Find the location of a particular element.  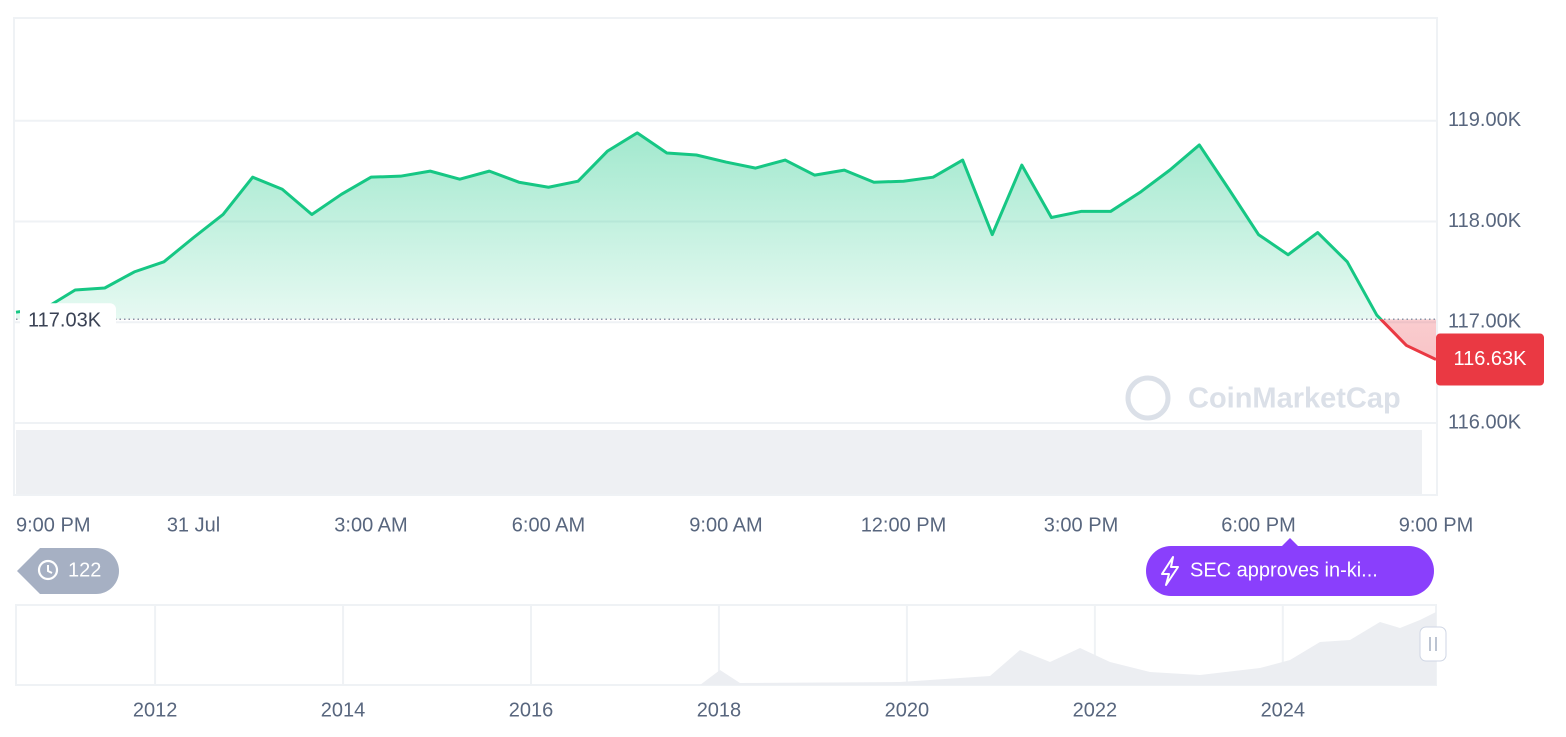

news-pointer is located at coordinates (1290, 542).